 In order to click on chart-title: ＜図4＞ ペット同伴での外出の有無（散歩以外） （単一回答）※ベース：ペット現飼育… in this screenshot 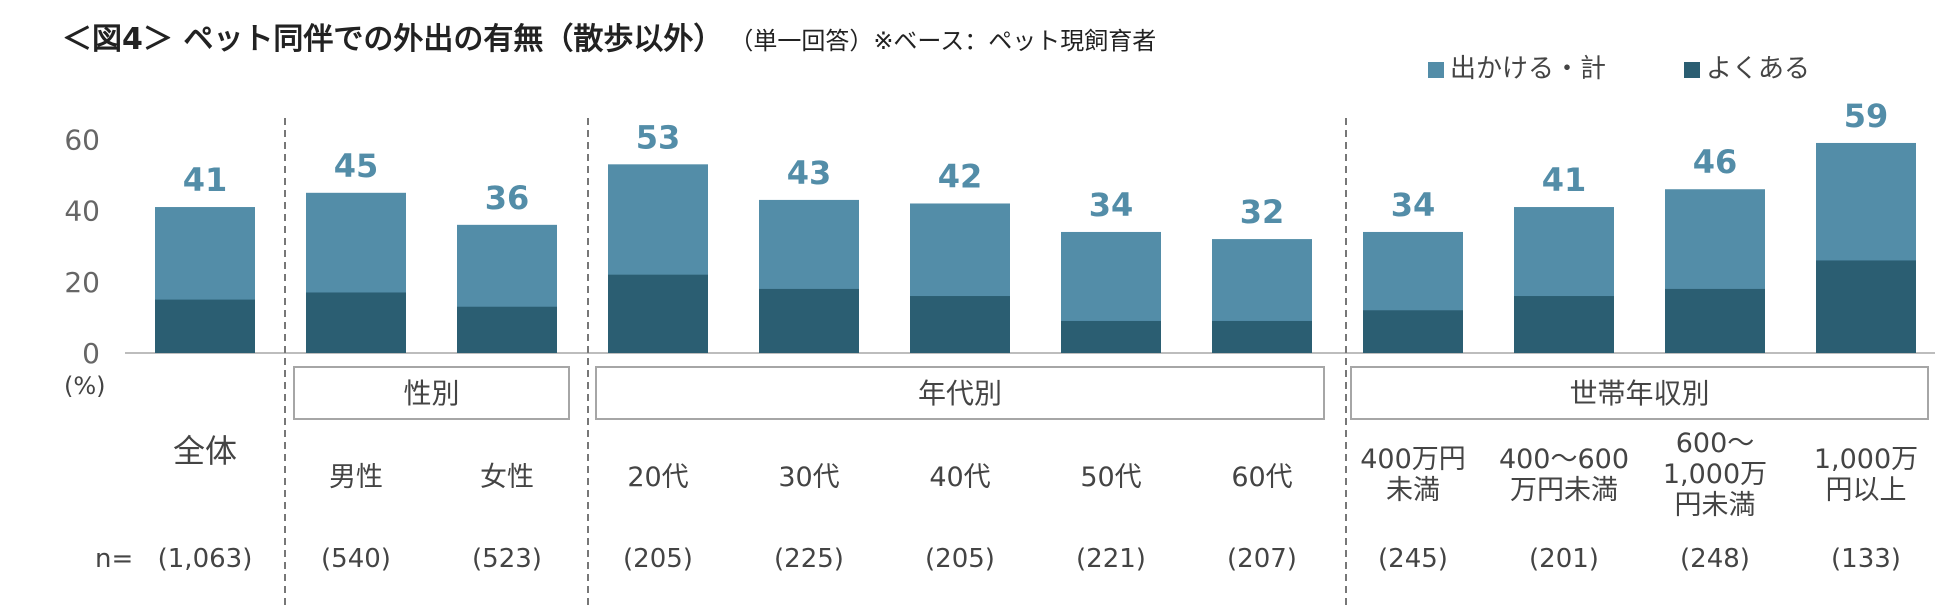, I will do `click(609, 36)`.